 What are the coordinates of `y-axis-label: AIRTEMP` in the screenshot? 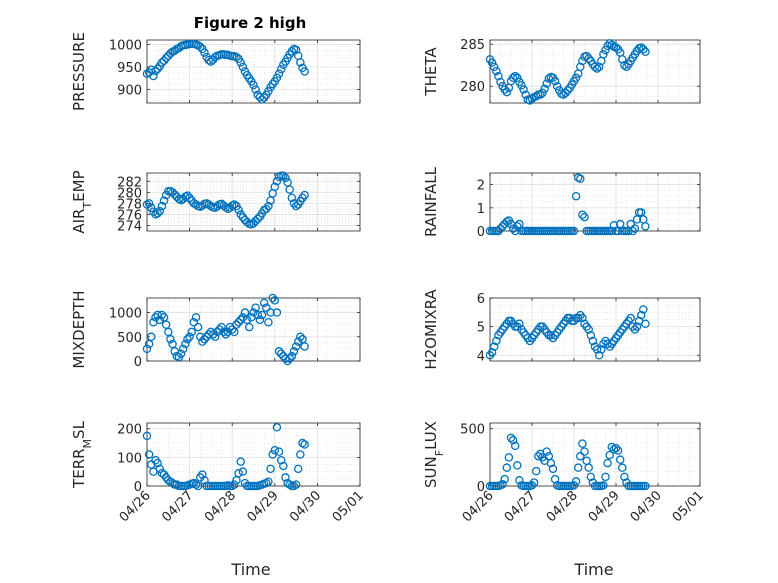 It's located at (82, 201).